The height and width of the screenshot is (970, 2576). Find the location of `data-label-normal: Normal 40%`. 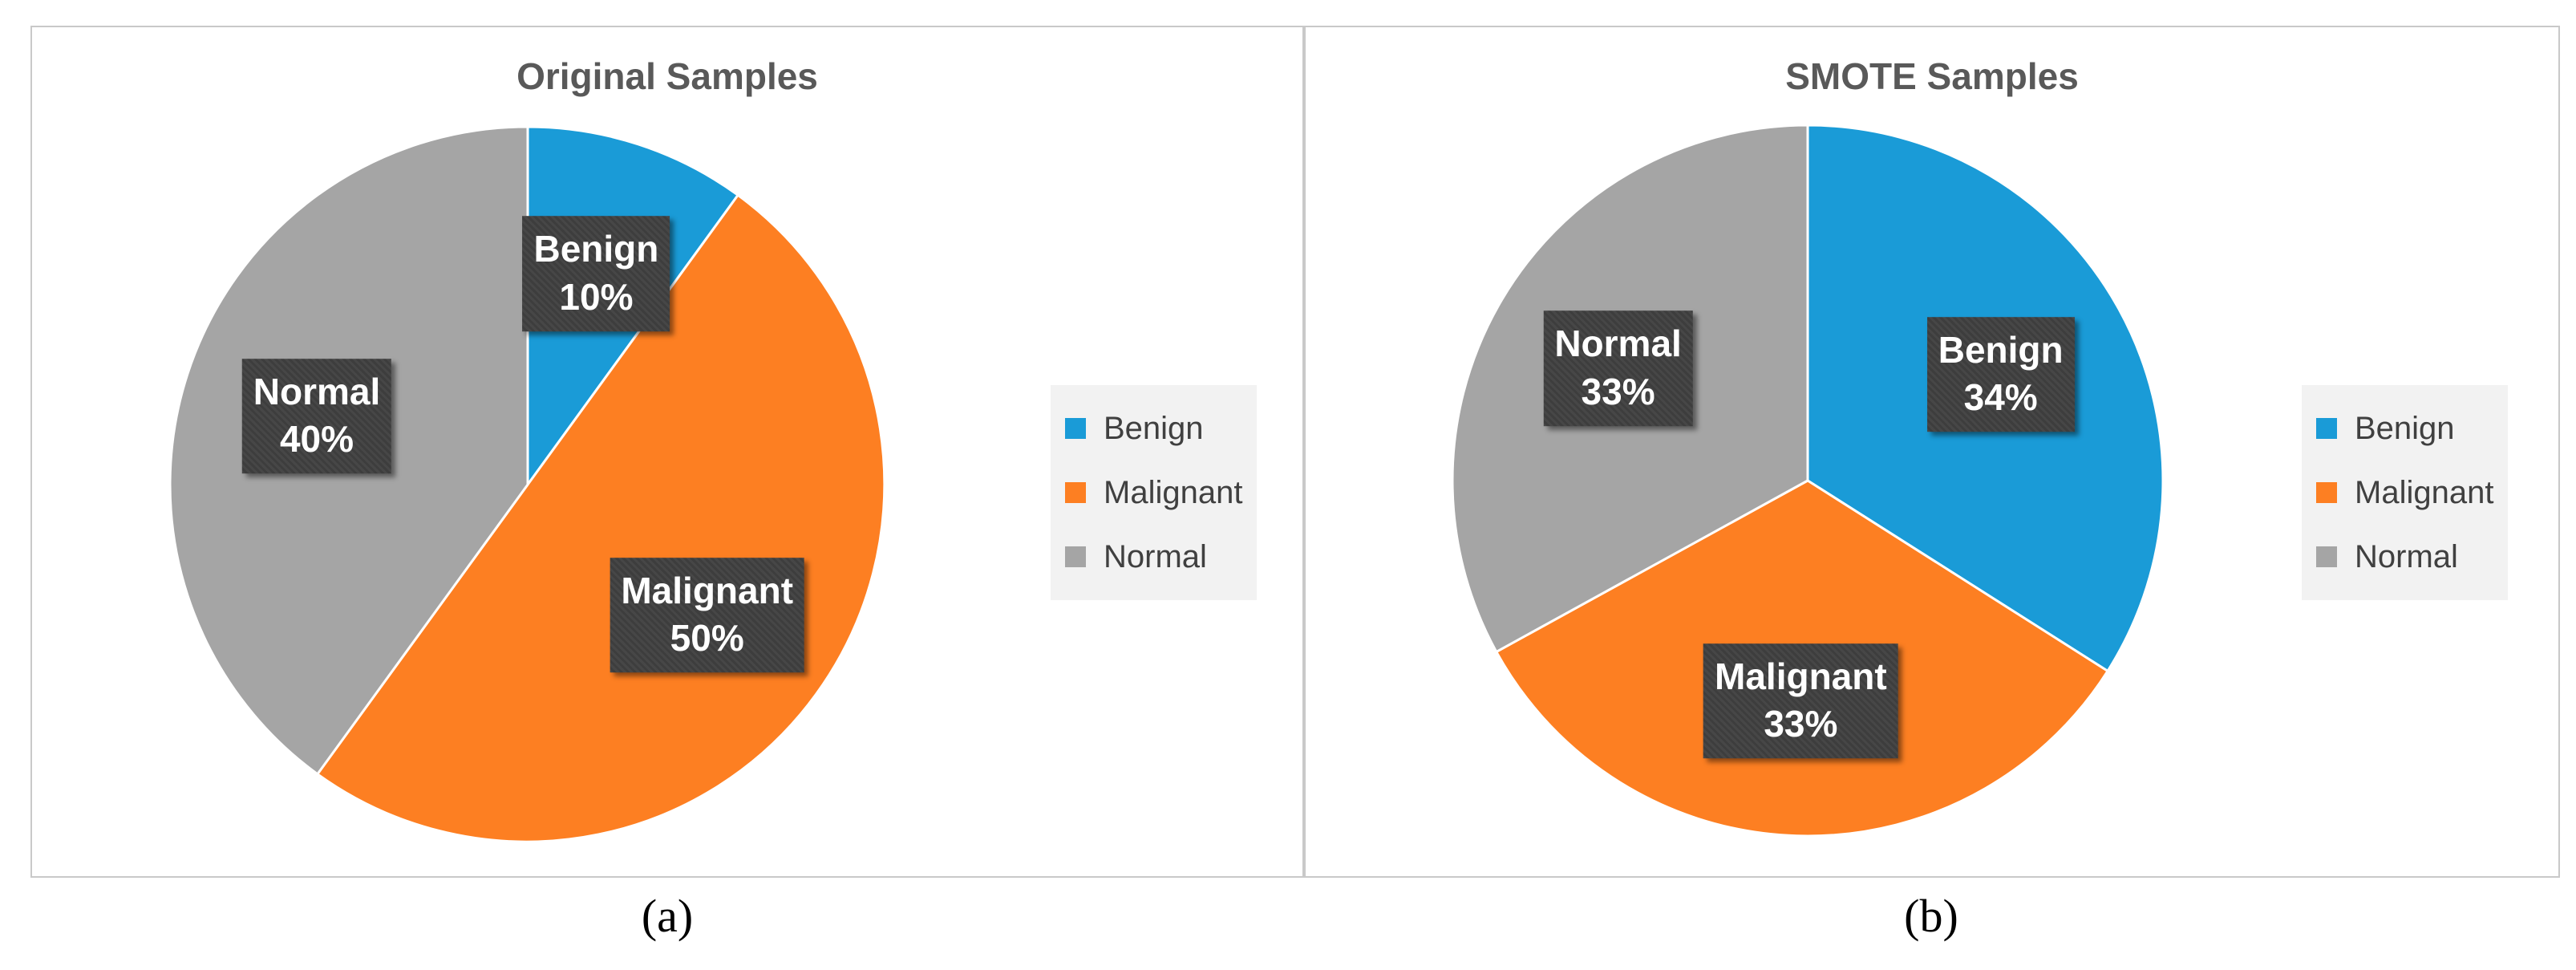

data-label-normal: Normal 40% is located at coordinates (316, 416).